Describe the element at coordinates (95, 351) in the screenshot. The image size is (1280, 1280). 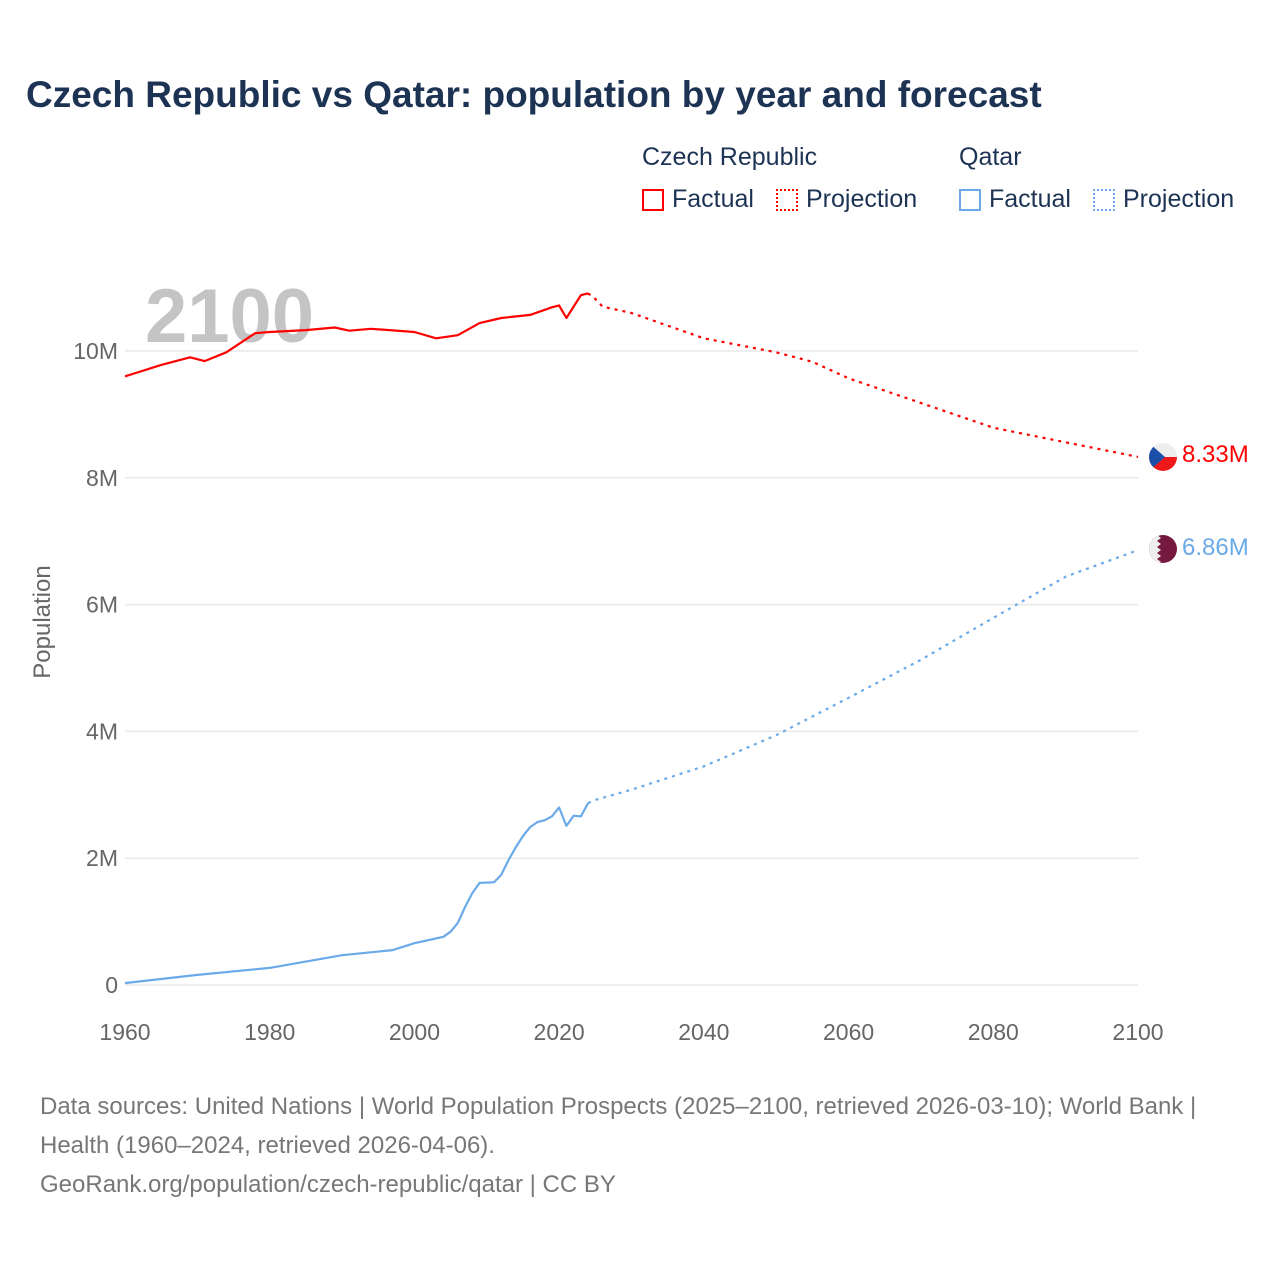
I see `y-tick-label: 10M` at that location.